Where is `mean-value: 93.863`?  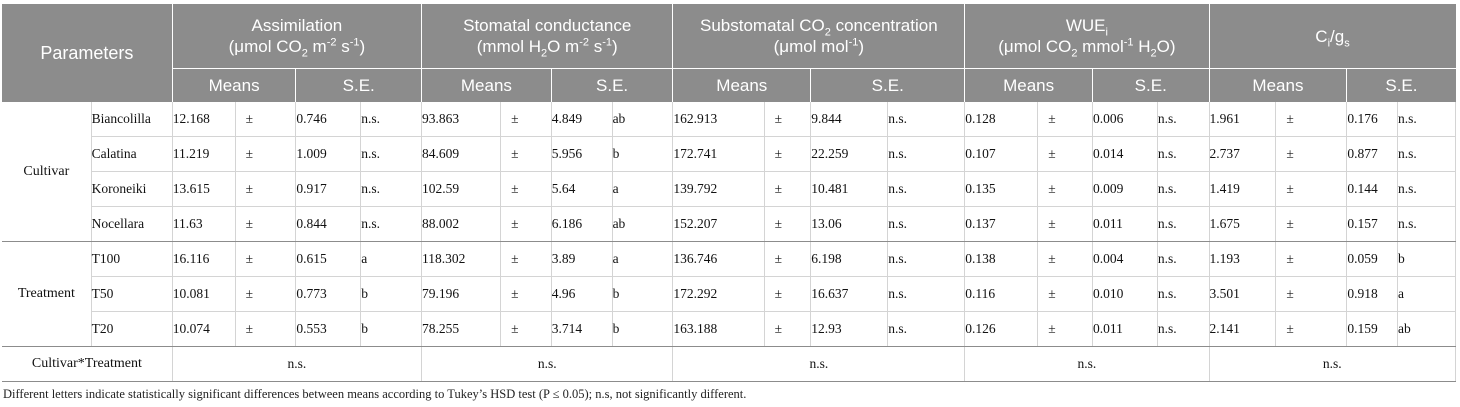
mean-value: 93.863 is located at coordinates (461, 119).